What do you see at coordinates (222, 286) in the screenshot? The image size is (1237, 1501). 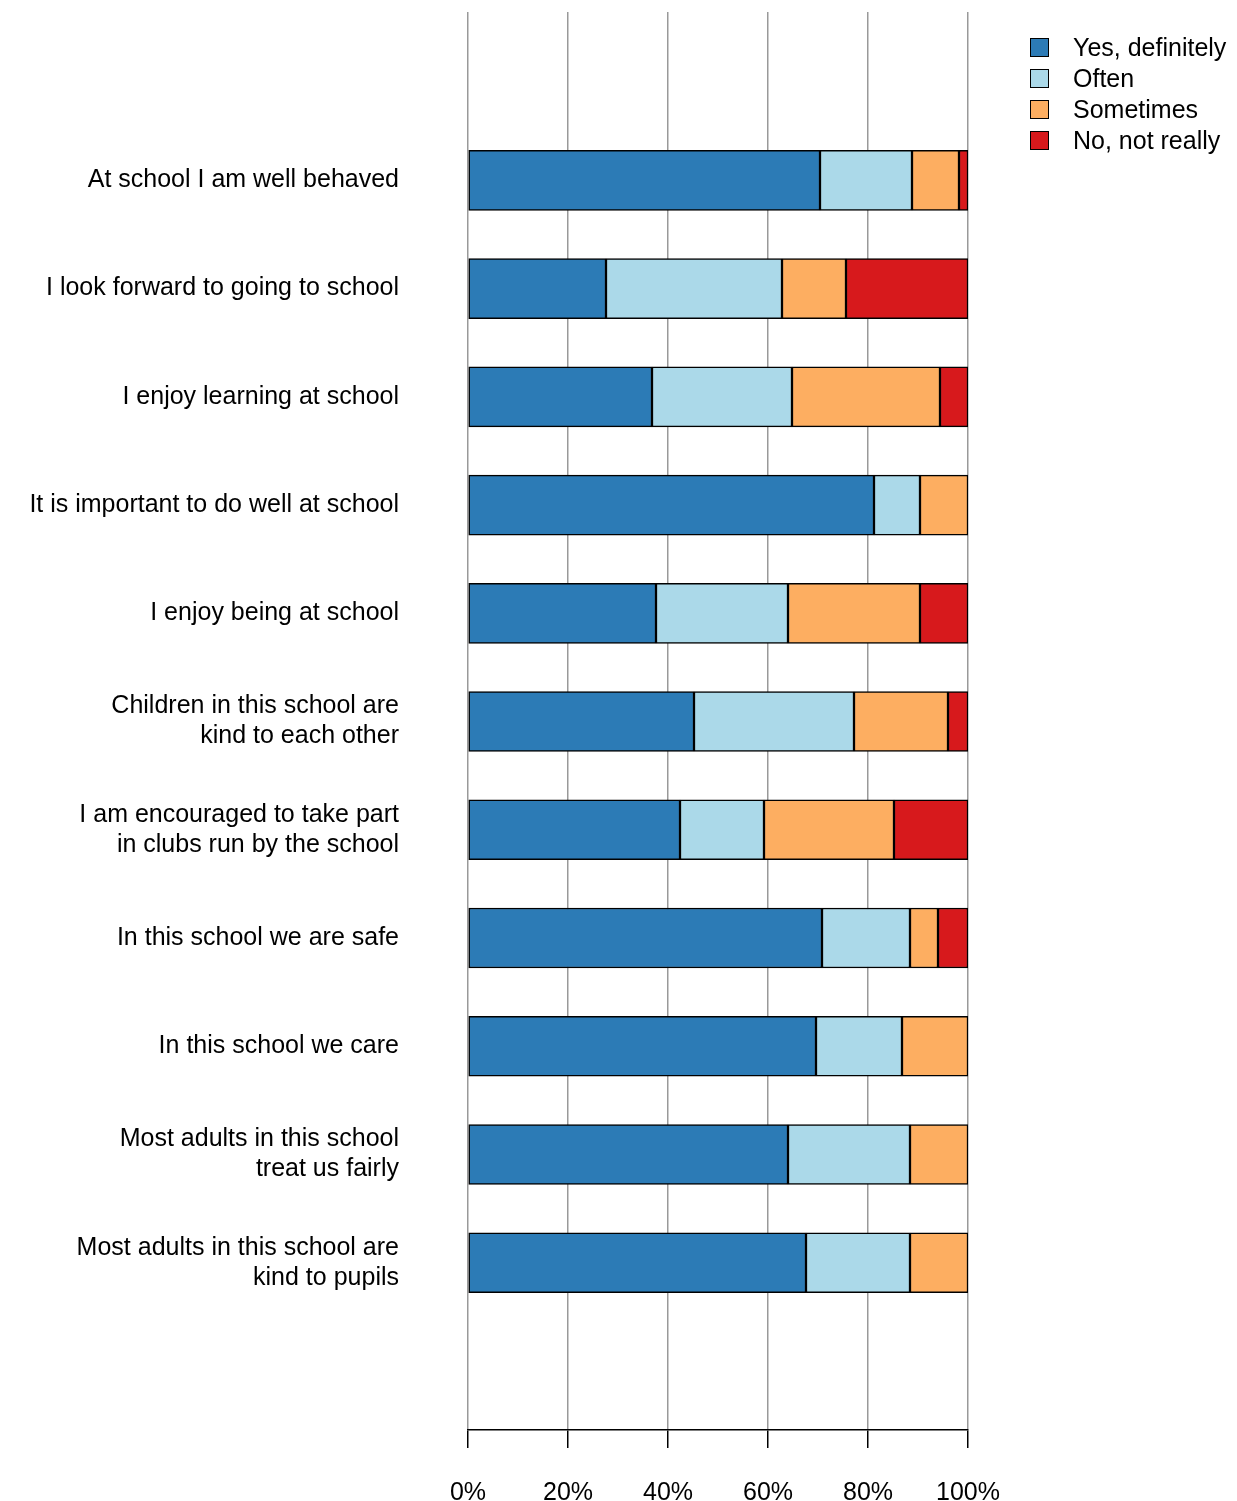 I see `y-tick-label: I look forward to going to school` at bounding box center [222, 286].